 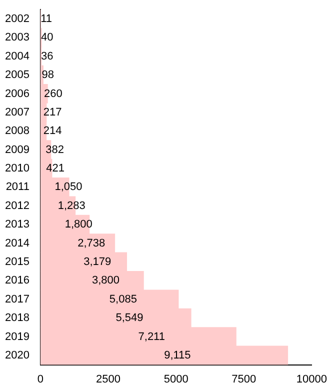 What do you see at coordinates (40, 379) in the screenshot?
I see `x-tick-label: 0` at bounding box center [40, 379].